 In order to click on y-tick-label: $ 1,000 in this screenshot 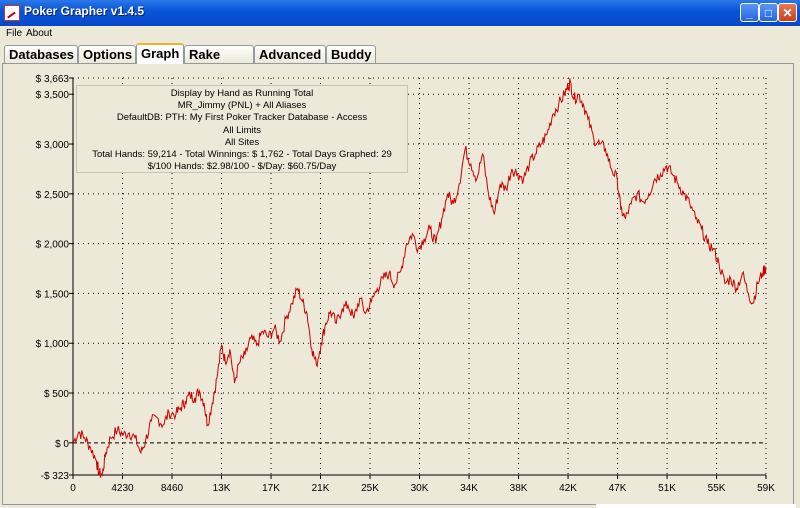, I will do `click(53, 344)`.